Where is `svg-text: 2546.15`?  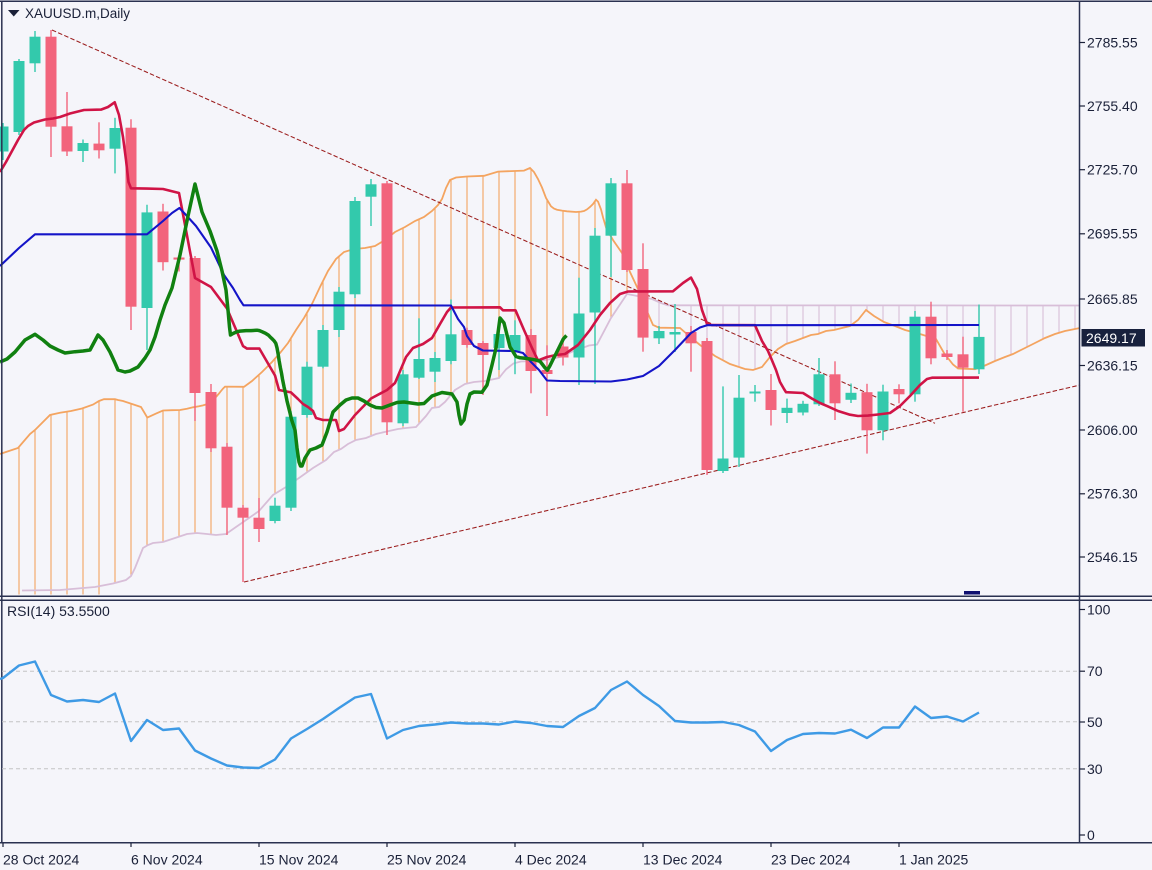 svg-text: 2546.15 is located at coordinates (1112, 557).